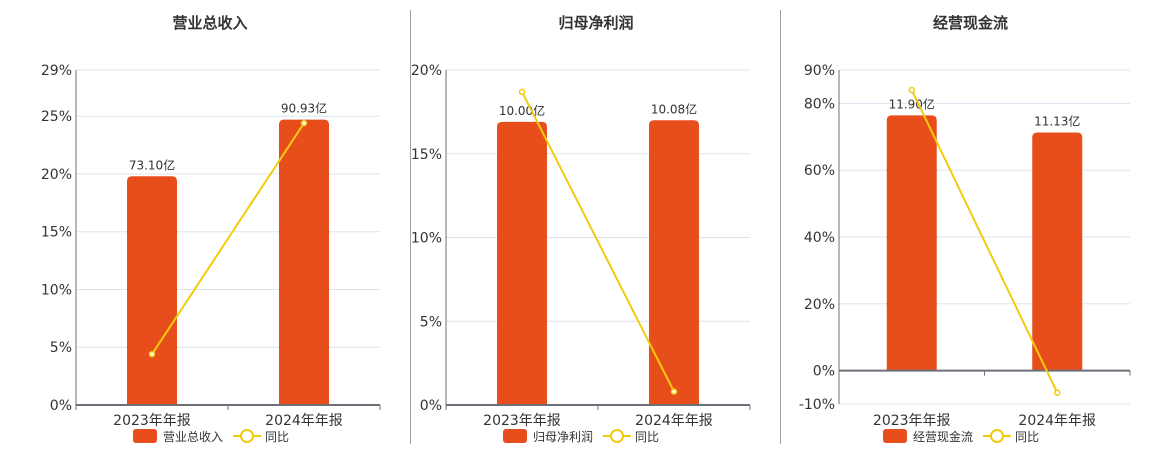 The width and height of the screenshot is (1160, 450). Describe the element at coordinates (817, 405) in the screenshot. I see `y-tick-label: -10%` at that location.